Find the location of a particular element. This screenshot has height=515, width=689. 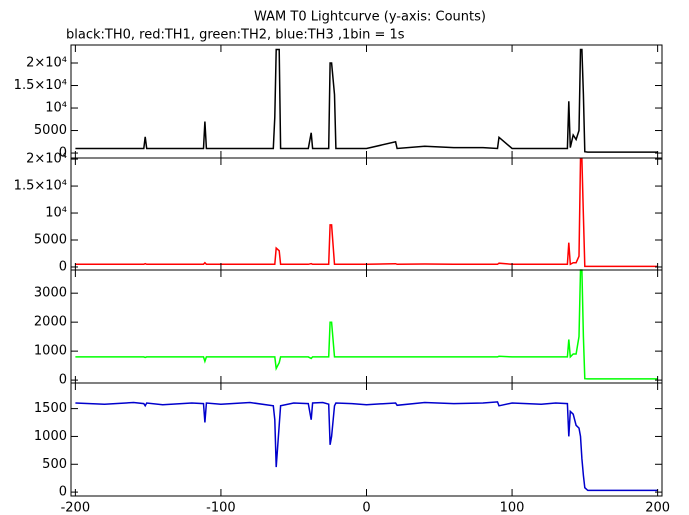

y-tick-label: 3000 is located at coordinates (50, 293).